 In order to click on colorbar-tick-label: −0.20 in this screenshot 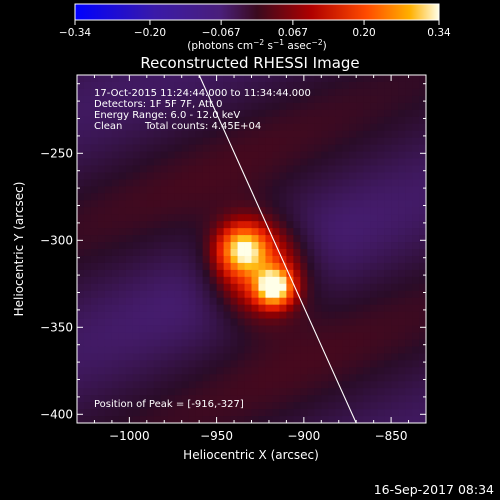, I will do `click(150, 33)`.